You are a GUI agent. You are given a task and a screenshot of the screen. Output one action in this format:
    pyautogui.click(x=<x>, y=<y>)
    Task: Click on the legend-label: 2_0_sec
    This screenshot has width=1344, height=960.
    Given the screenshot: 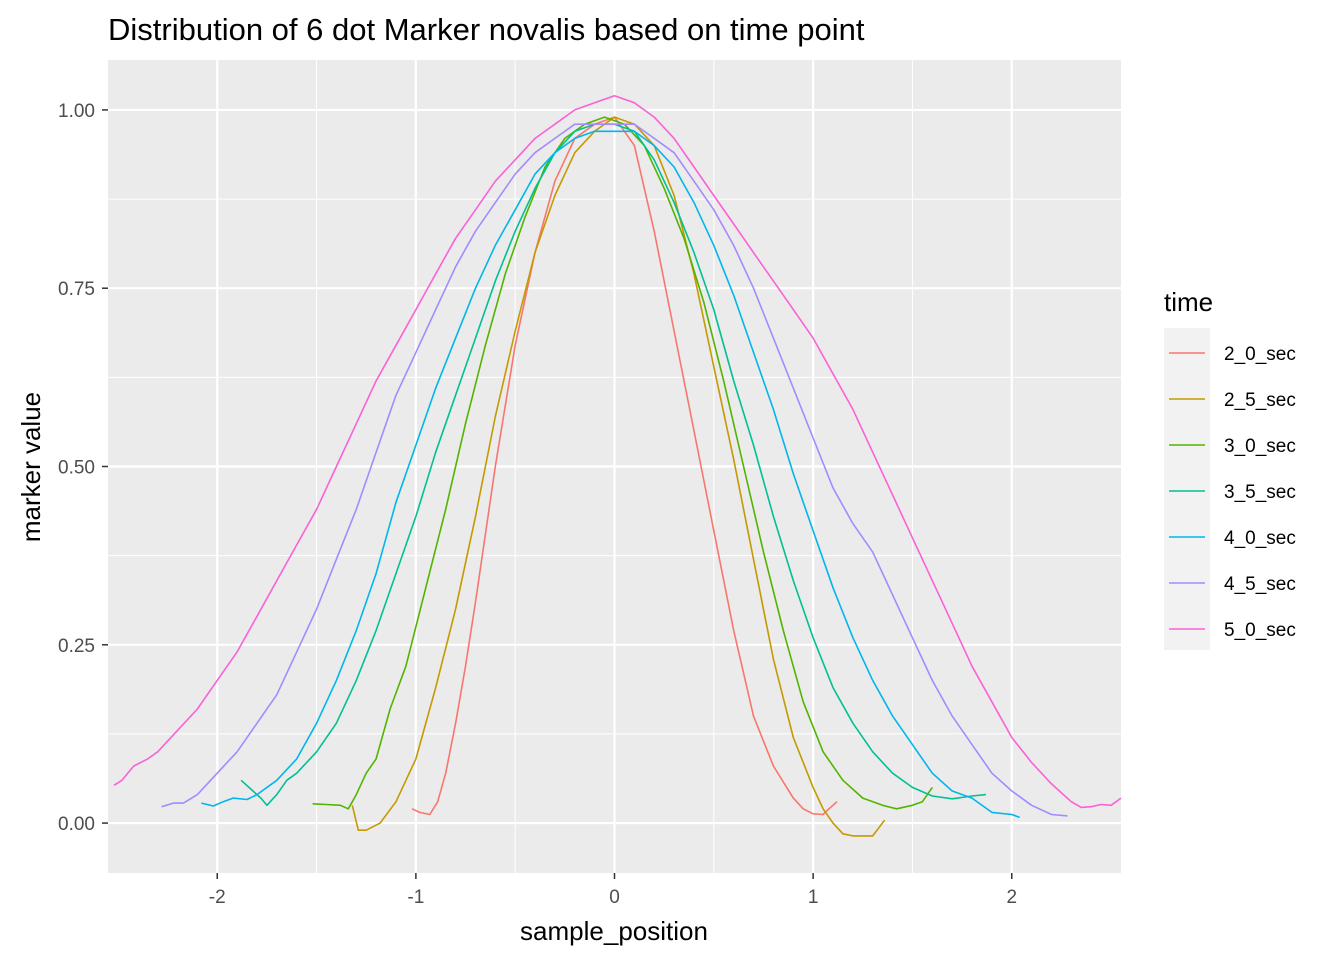 What is the action you would take?
    pyautogui.click(x=1260, y=354)
    